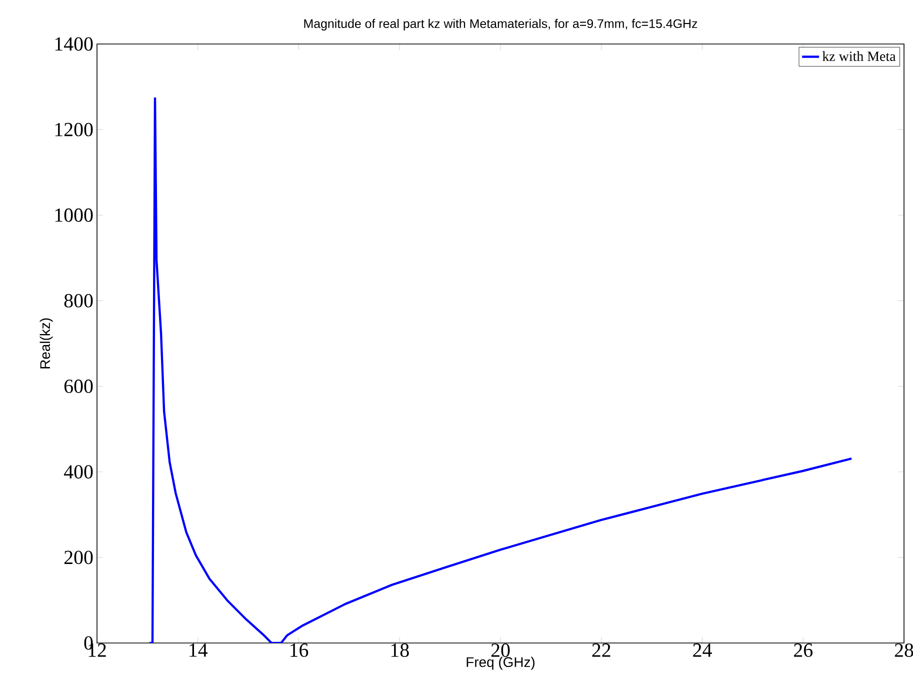 The width and height of the screenshot is (913, 700). I want to click on legend-label: kz with Meta, so click(859, 56).